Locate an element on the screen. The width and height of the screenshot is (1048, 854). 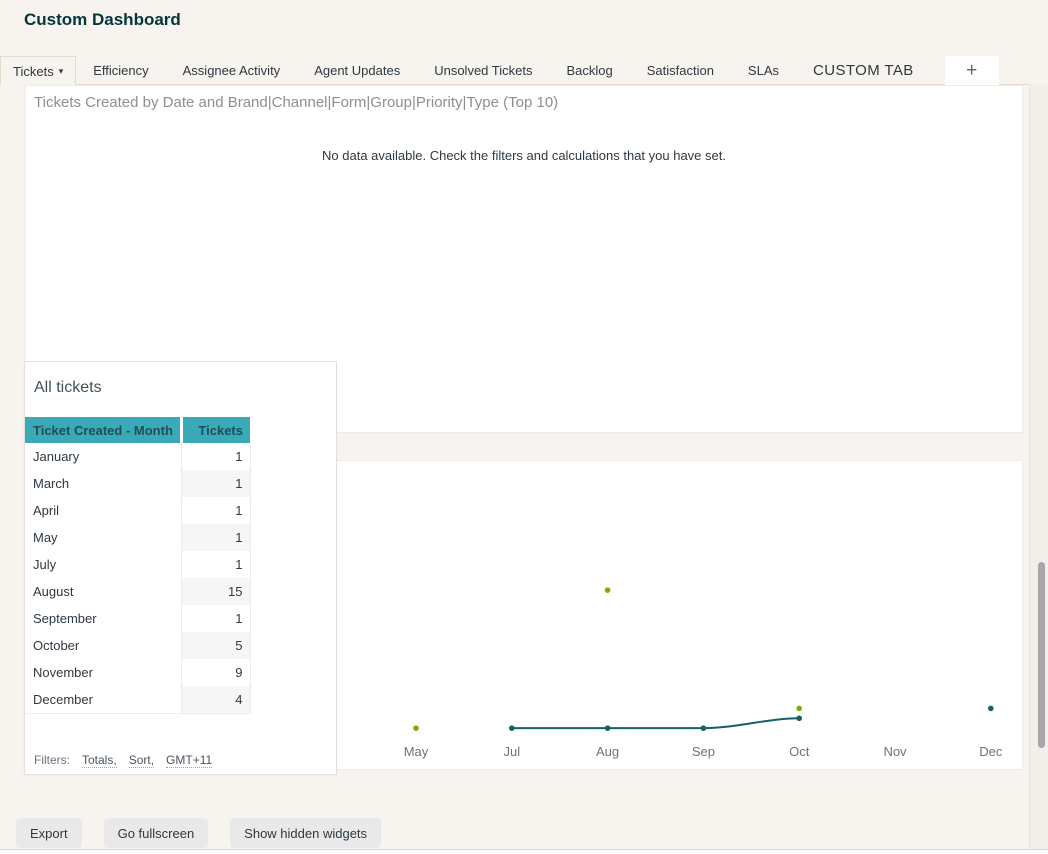
plus-icon: + is located at coordinates (972, 70).